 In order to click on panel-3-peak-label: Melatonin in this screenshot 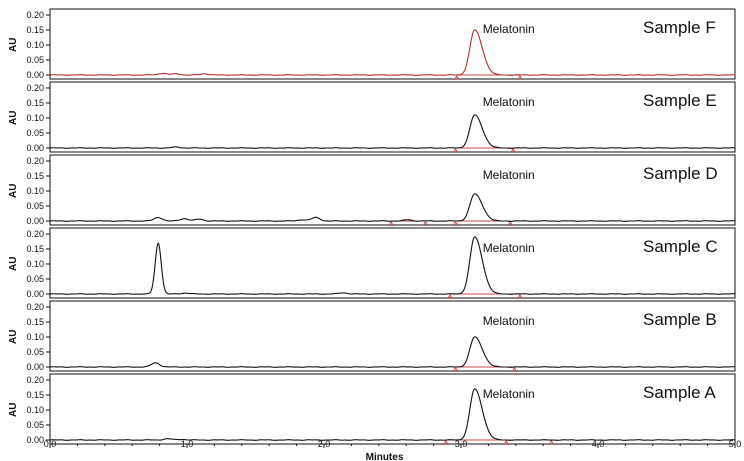, I will do `click(509, 175)`.